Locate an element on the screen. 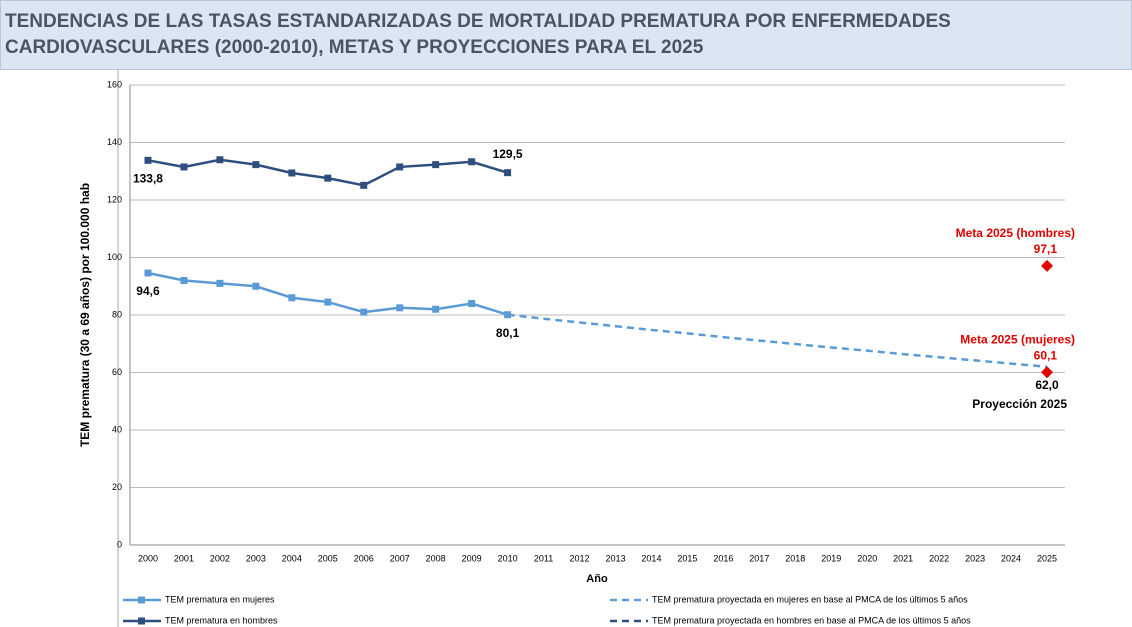 Image resolution: width=1132 pixels, height=627 pixels. x-tick-label: 2023 is located at coordinates (975, 558).